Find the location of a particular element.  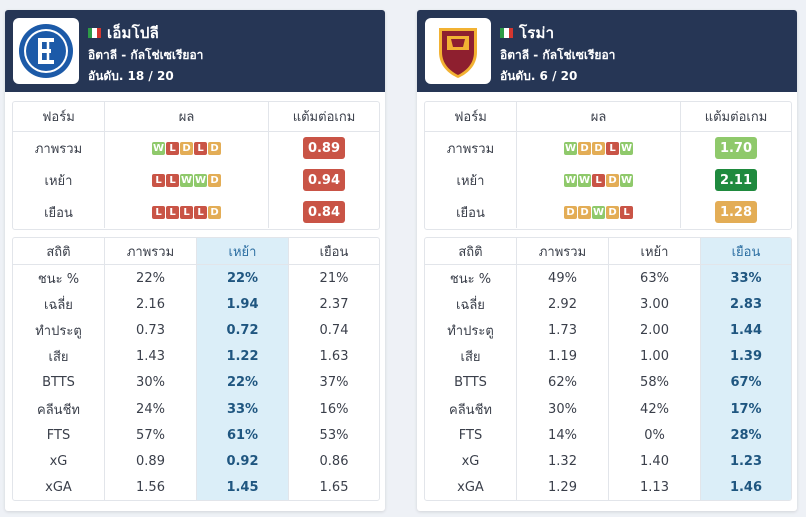

stats-header-row: สถิติ ภาพรวม เหย้า เยือน is located at coordinates (196, 251).